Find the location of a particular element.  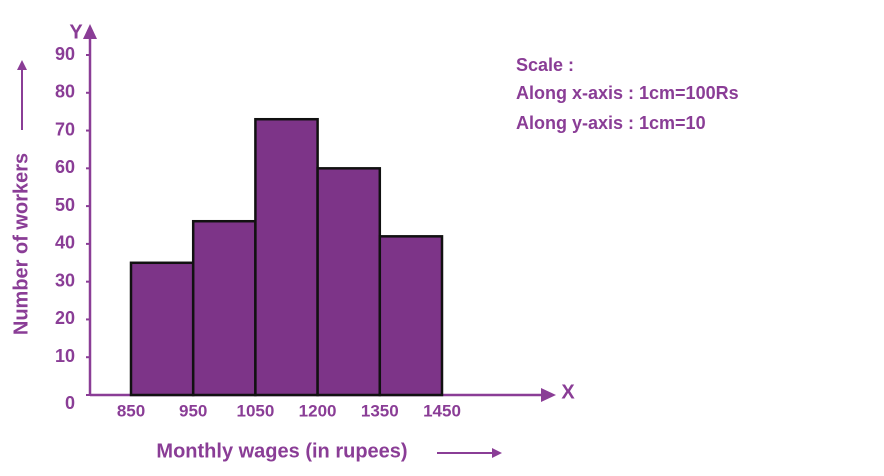

y-axis-label: Number of workers is located at coordinates (21, 244).